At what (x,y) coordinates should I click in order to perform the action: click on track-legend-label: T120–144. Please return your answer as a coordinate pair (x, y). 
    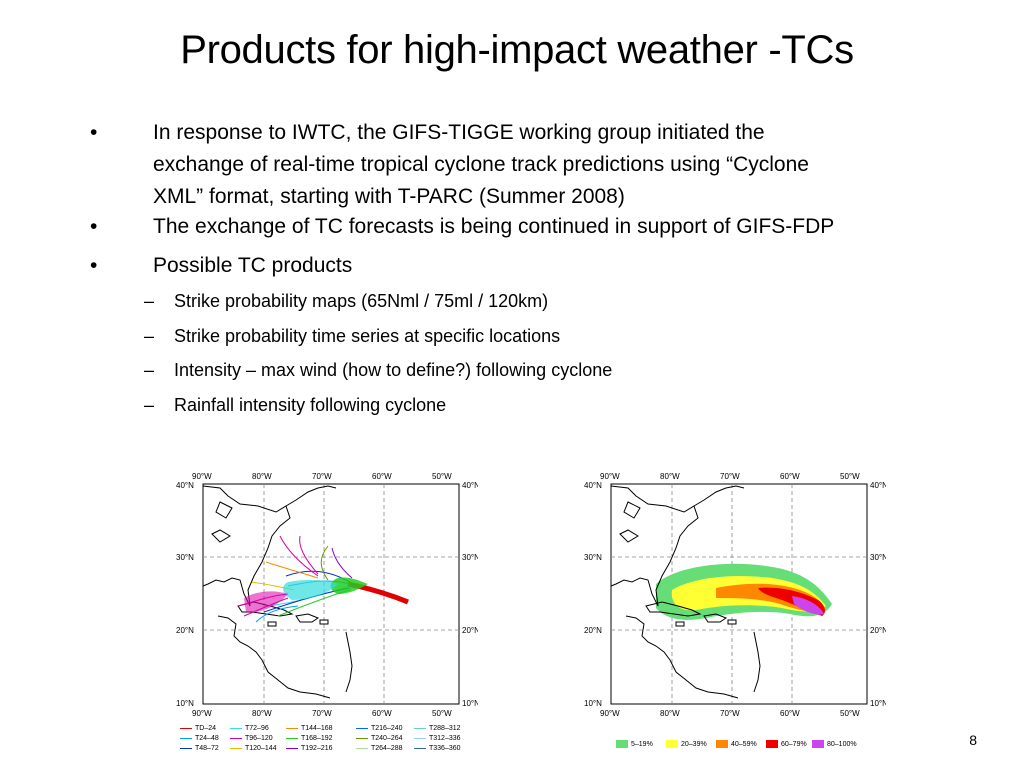
    Looking at the image, I should click on (261, 748).